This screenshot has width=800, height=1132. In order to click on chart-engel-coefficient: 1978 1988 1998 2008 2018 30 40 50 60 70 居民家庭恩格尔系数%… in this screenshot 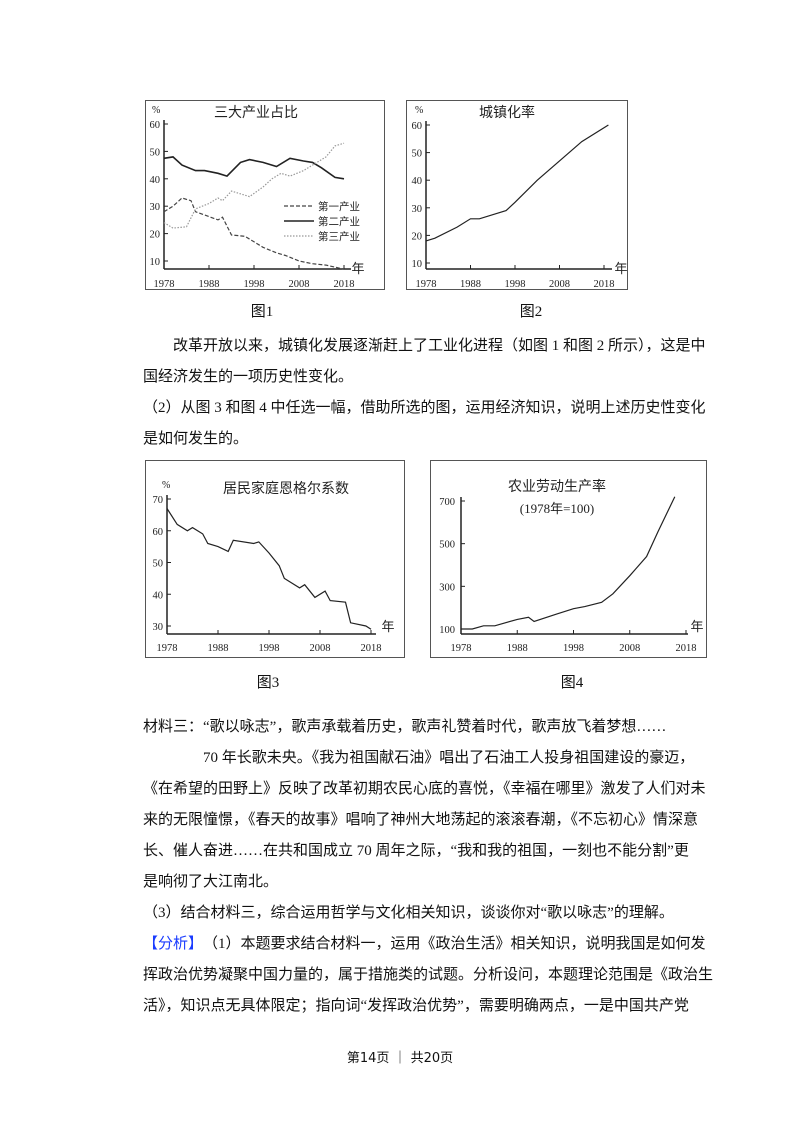, I will do `click(275, 559)`.